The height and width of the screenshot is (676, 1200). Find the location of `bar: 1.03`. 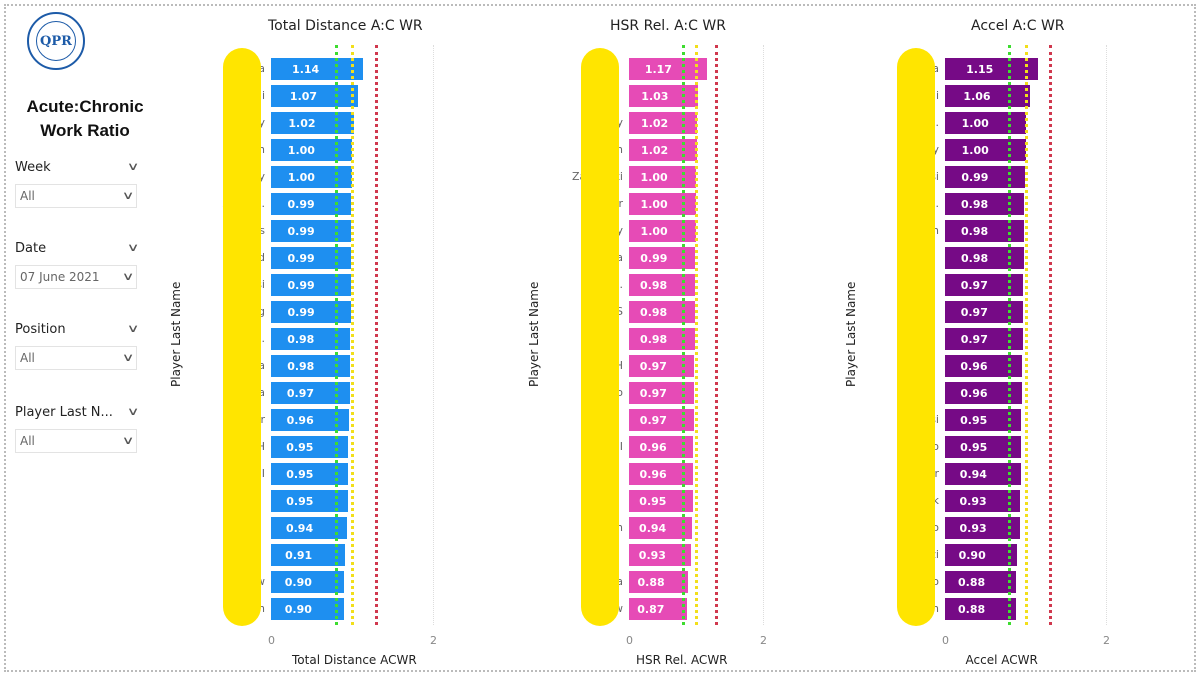

bar: 1.03 is located at coordinates (663, 96).